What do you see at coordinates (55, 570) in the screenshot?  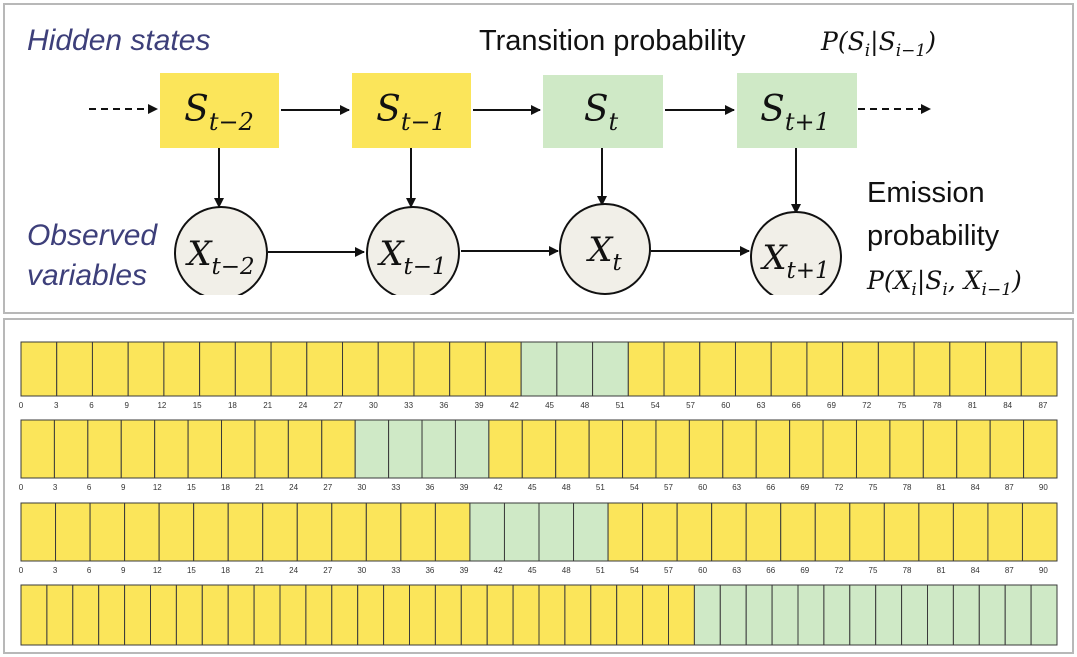 I see `tick-label: 3` at bounding box center [55, 570].